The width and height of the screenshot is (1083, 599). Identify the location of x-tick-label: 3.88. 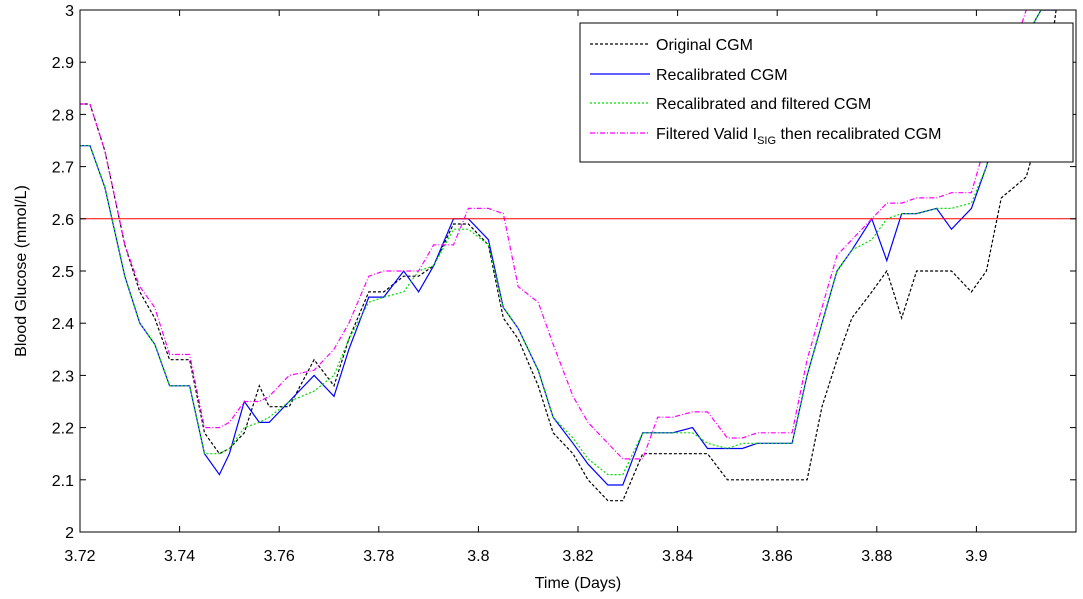
(876, 556).